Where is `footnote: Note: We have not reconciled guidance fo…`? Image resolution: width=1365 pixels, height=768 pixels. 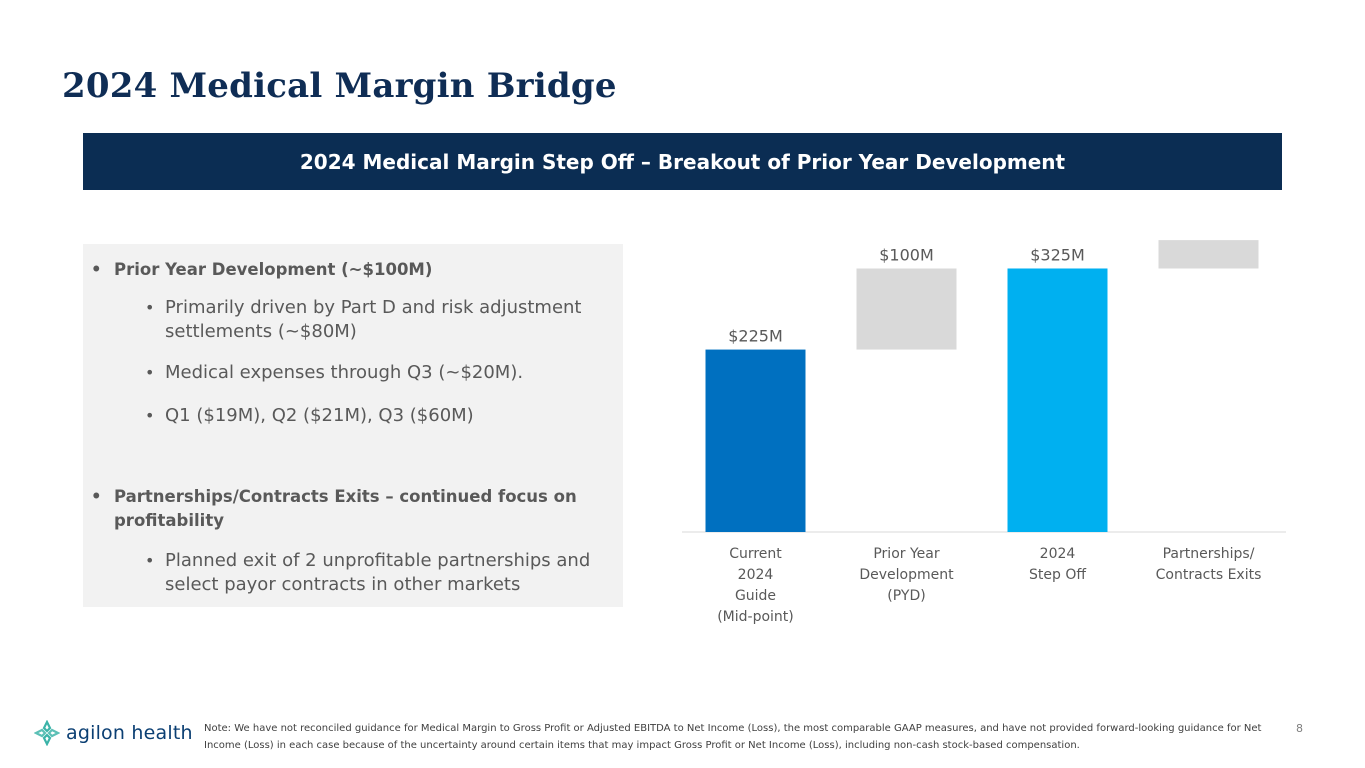 footnote: Note: We have not reconciled guidance fo… is located at coordinates (733, 737).